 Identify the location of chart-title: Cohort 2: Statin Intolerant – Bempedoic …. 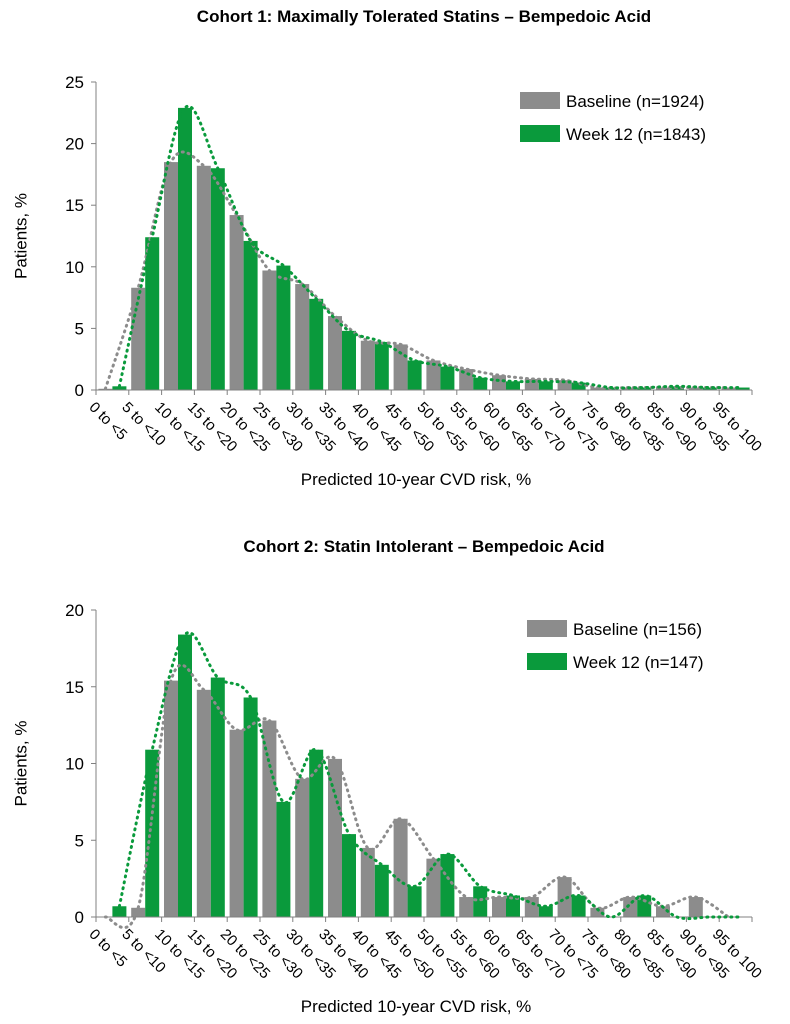
(423, 546).